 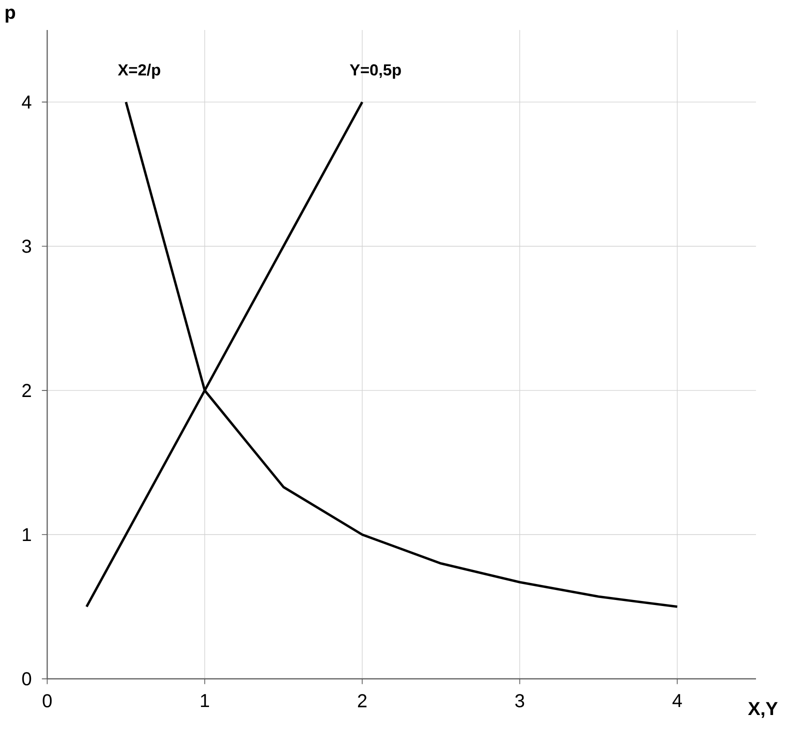 I want to click on y-tick-label: 2, so click(x=26, y=391).